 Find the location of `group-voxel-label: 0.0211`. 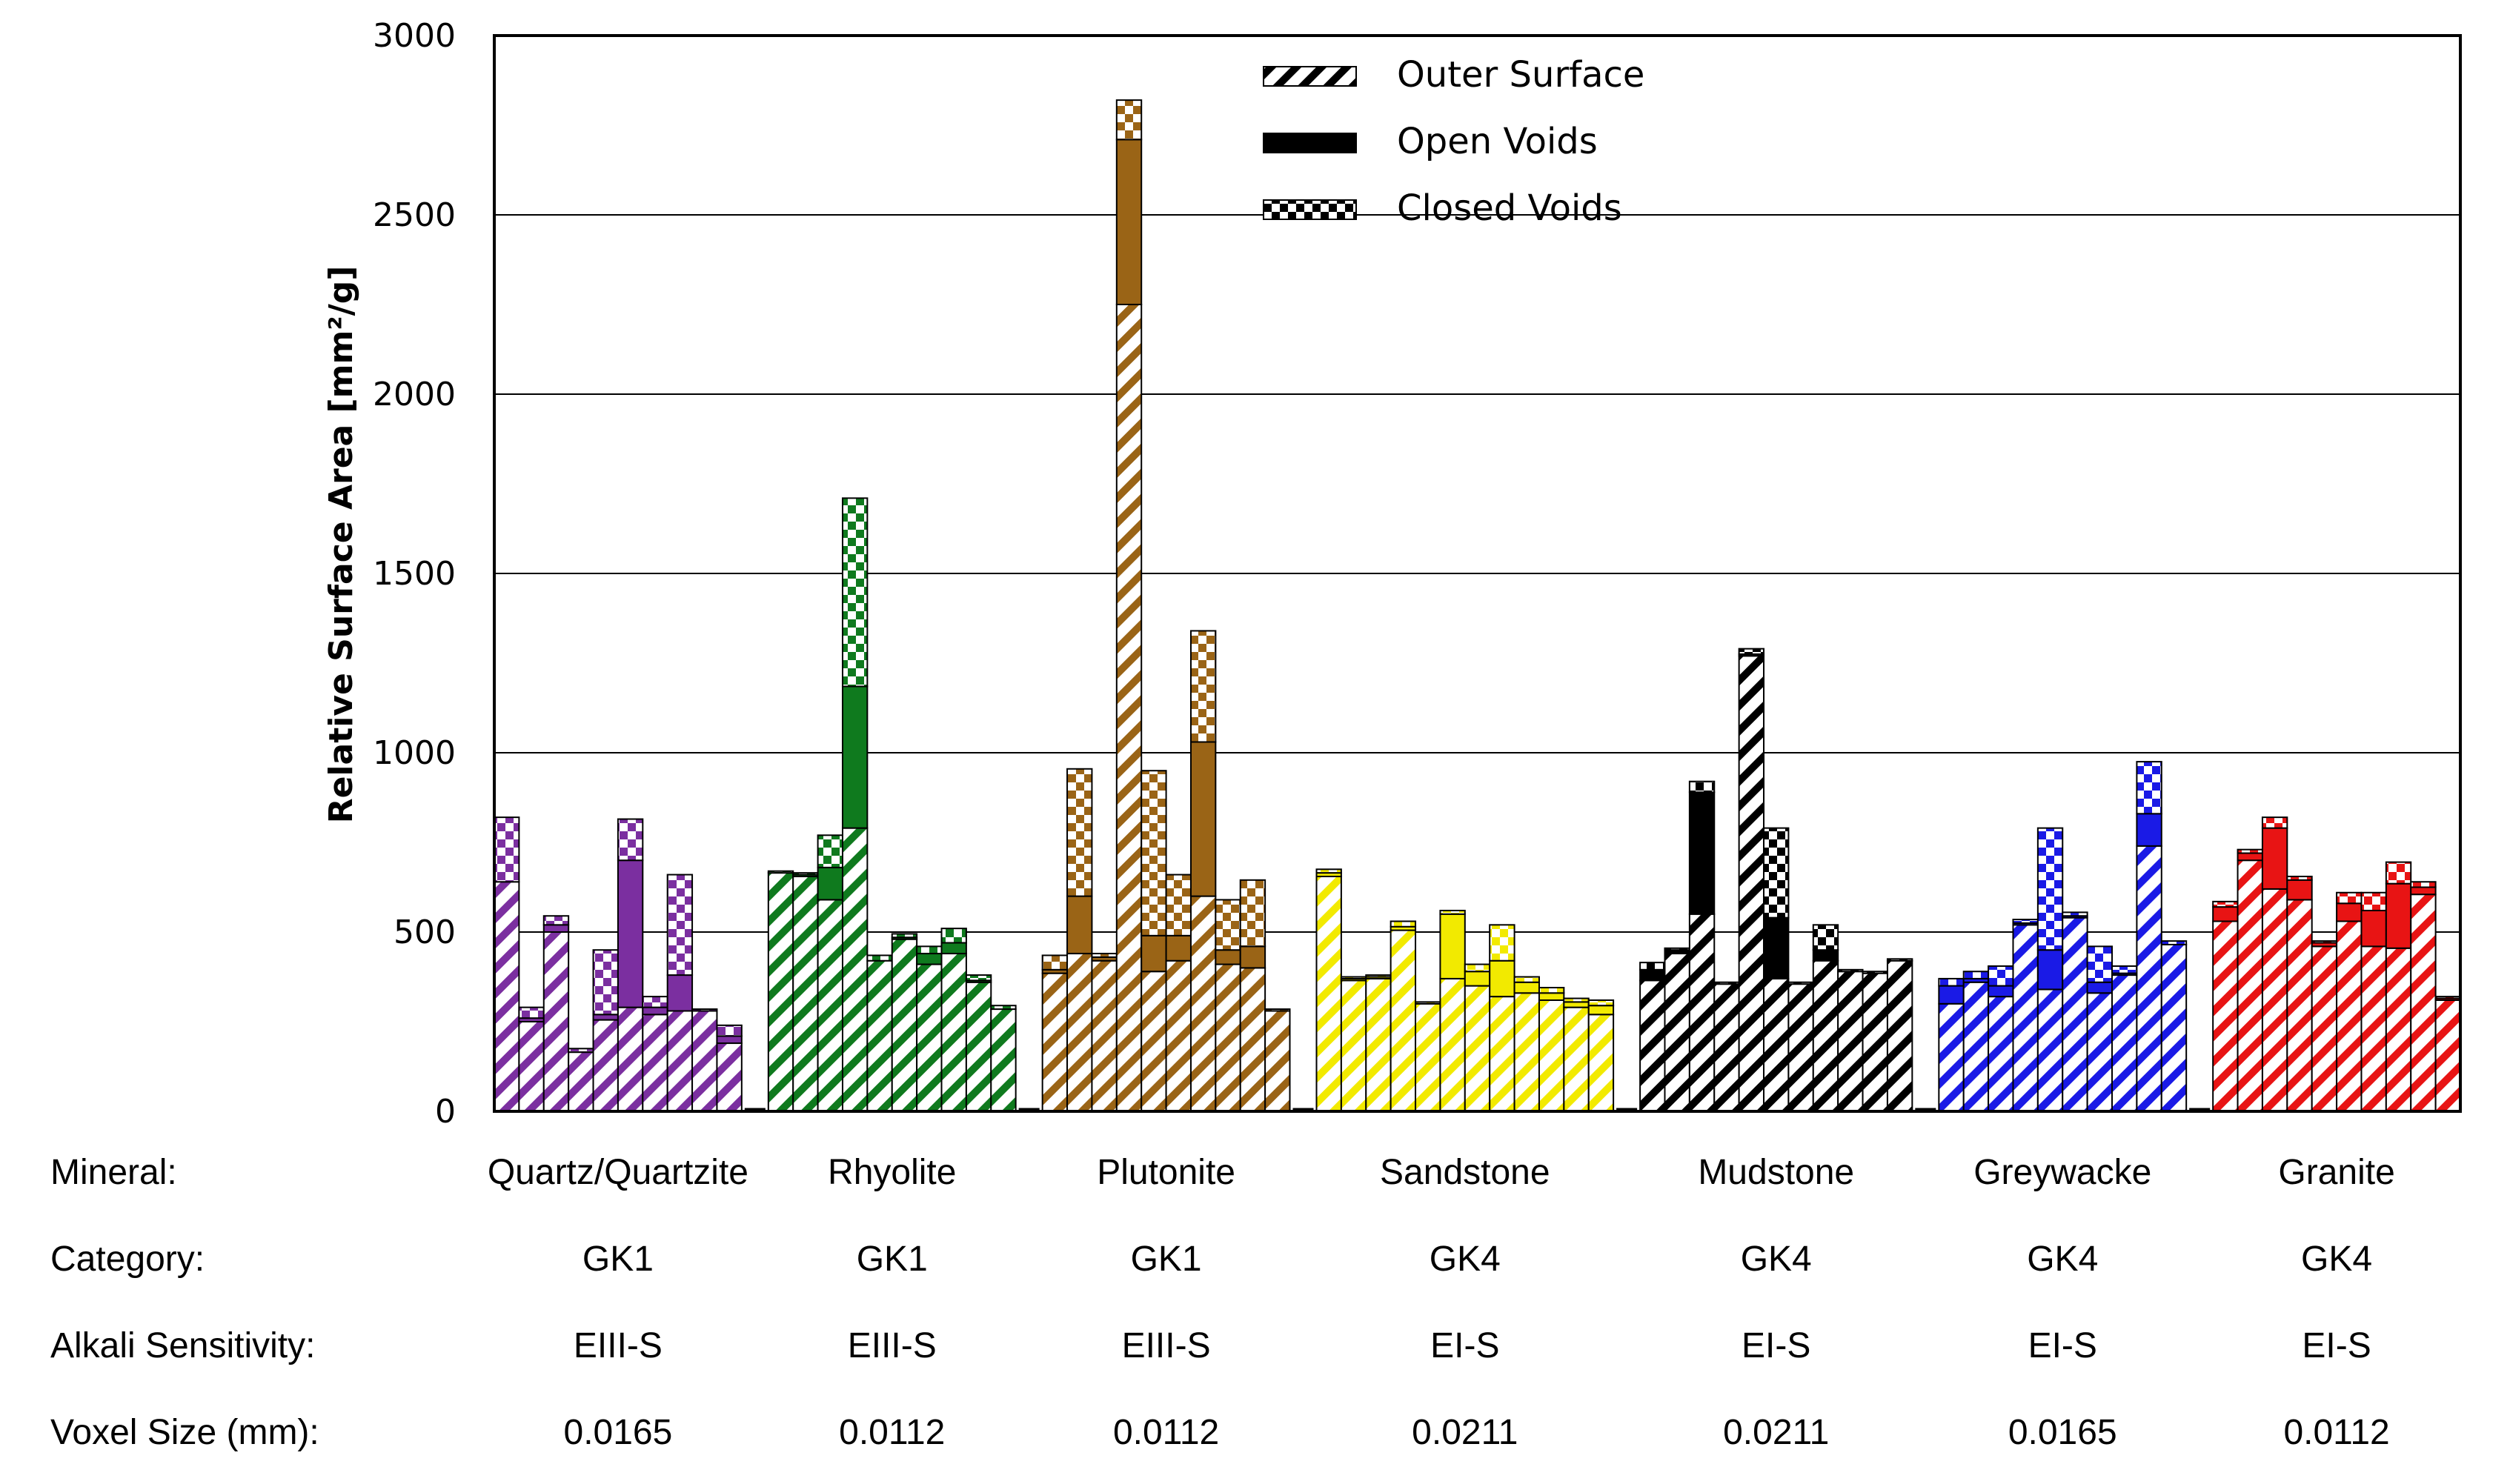

group-voxel-label: 0.0211 is located at coordinates (1776, 1432).